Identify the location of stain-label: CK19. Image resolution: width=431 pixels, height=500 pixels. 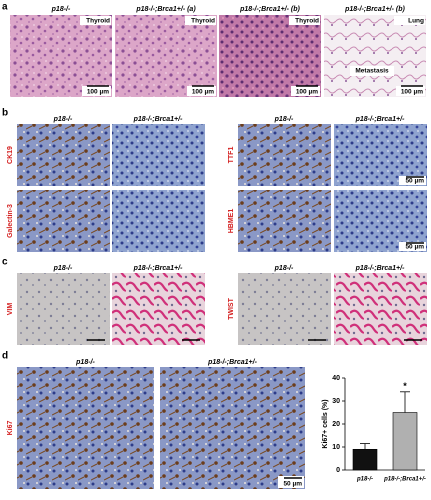
(10, 155).